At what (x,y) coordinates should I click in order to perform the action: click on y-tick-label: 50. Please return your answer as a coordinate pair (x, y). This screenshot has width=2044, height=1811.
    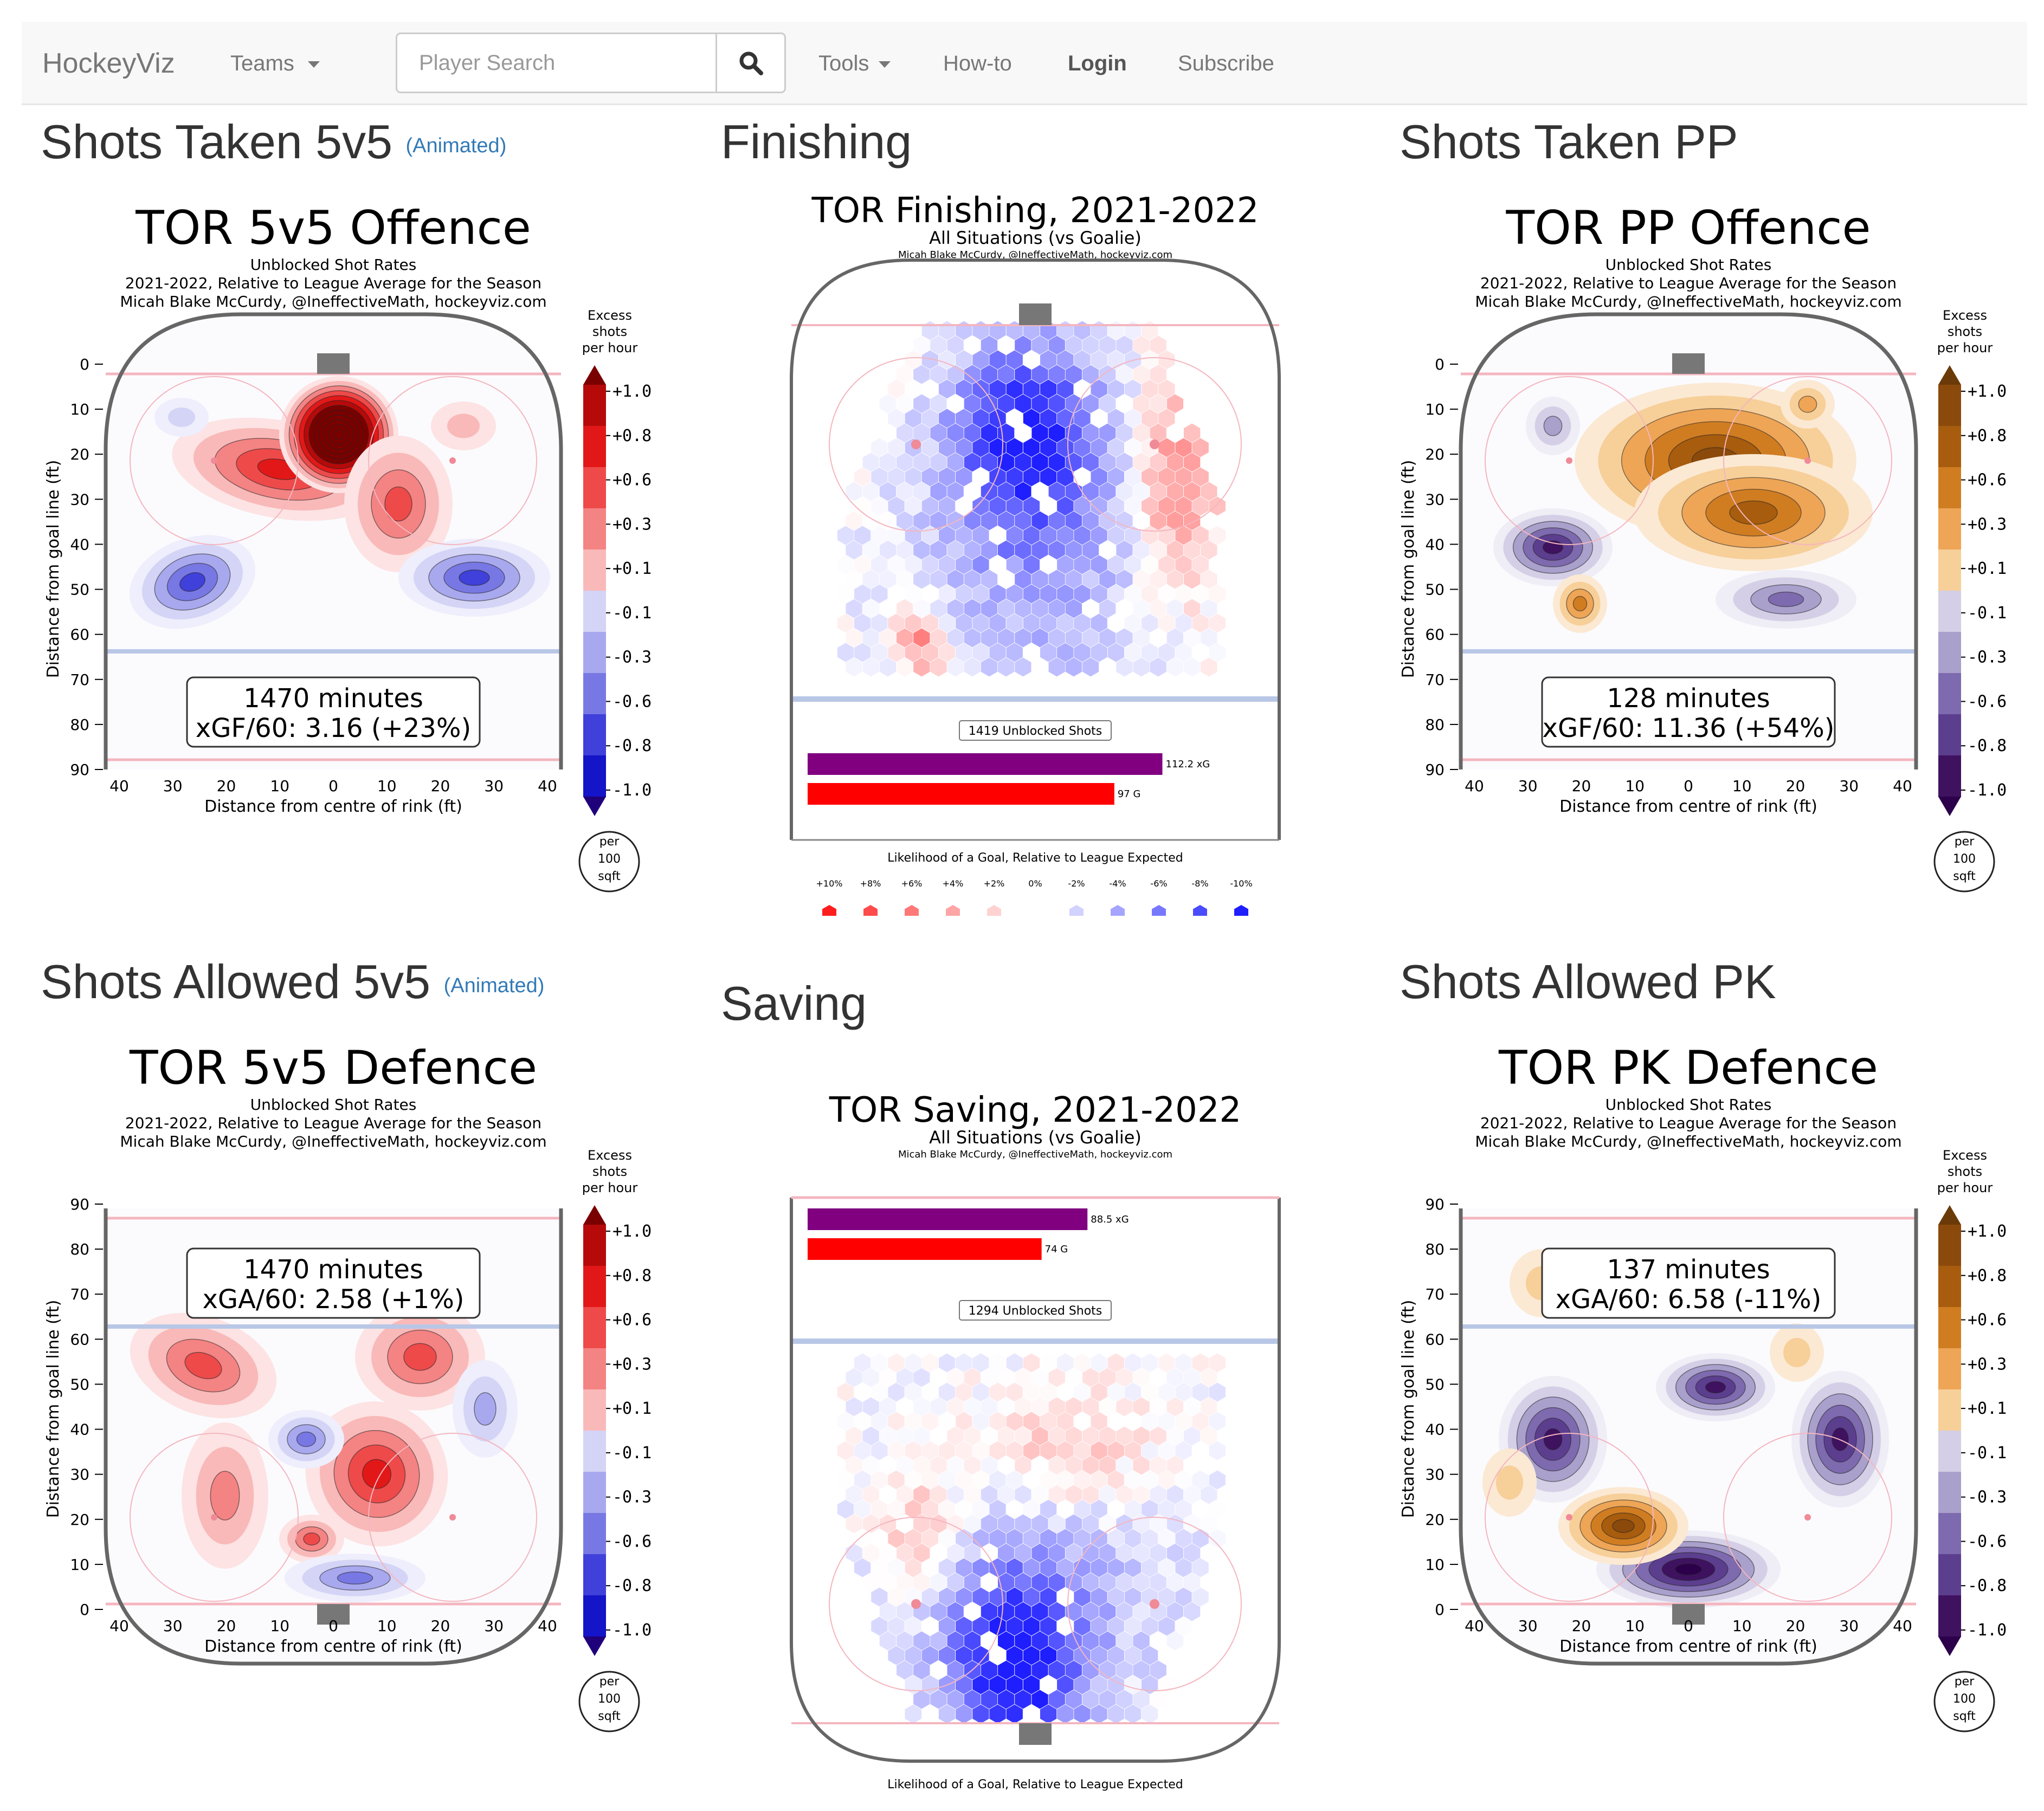
    Looking at the image, I should click on (1435, 590).